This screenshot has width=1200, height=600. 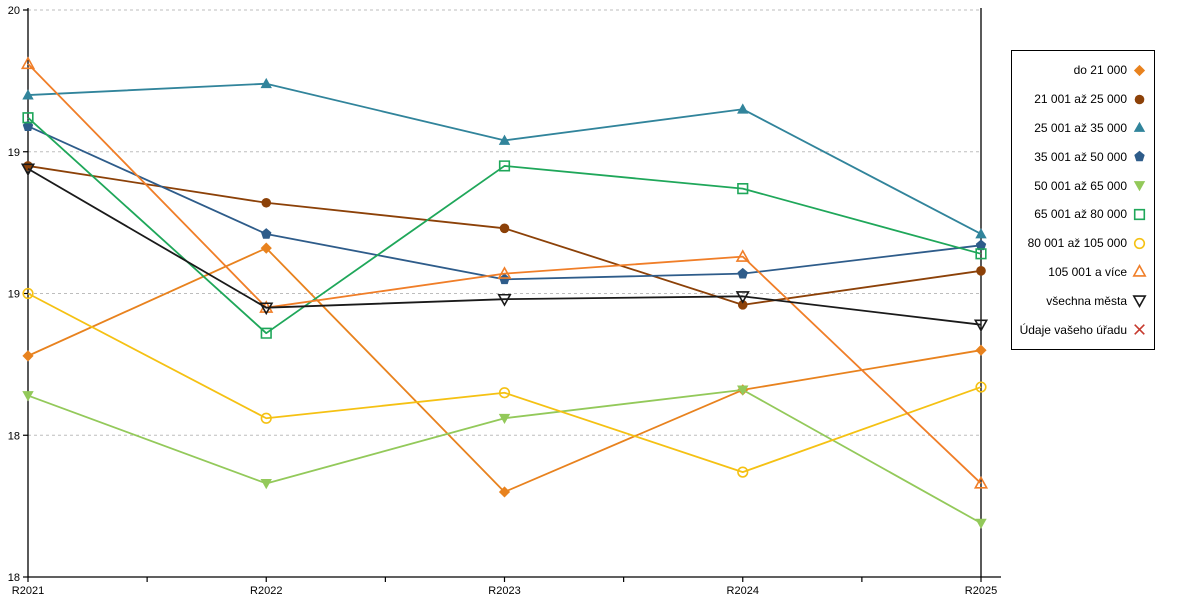 I want to click on legend-item: Údaje vašeho úřadu, so click(x=1081, y=330).